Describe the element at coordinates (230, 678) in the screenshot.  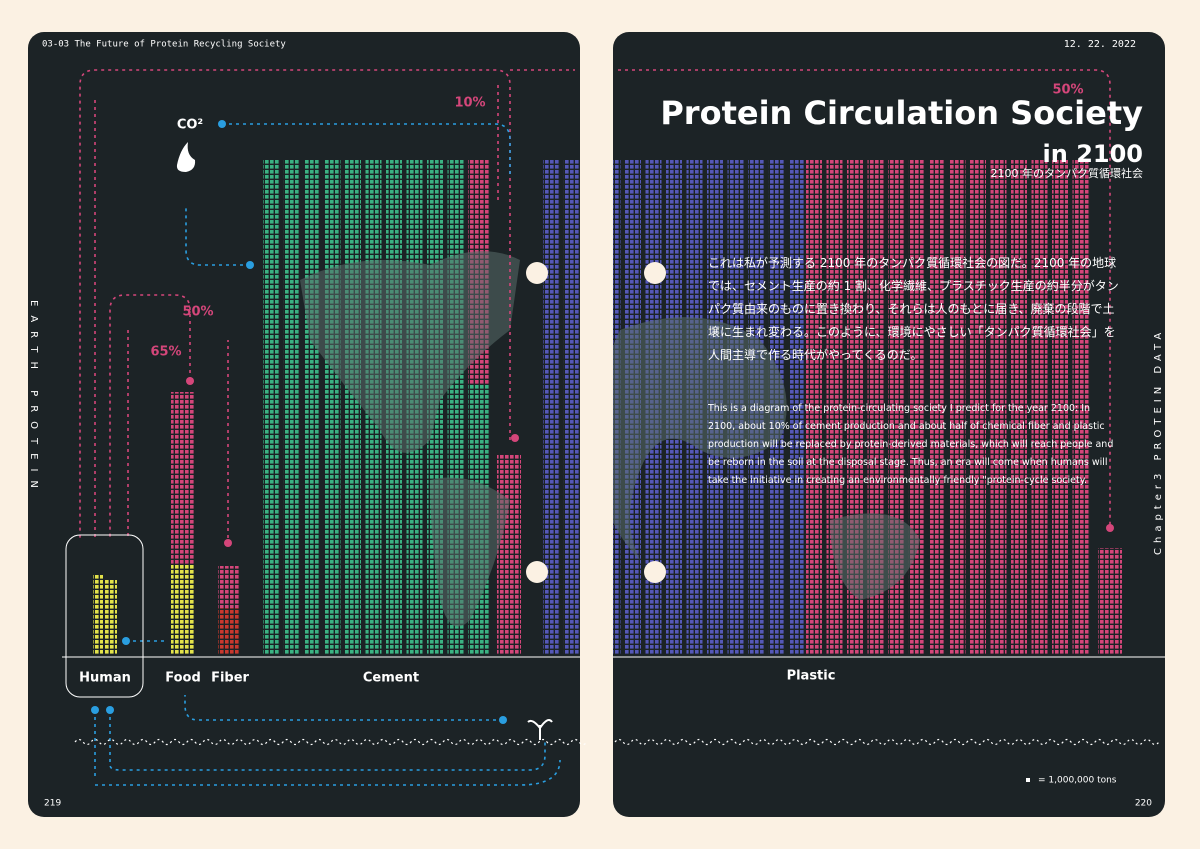
I see `category-label: Fiber` at that location.